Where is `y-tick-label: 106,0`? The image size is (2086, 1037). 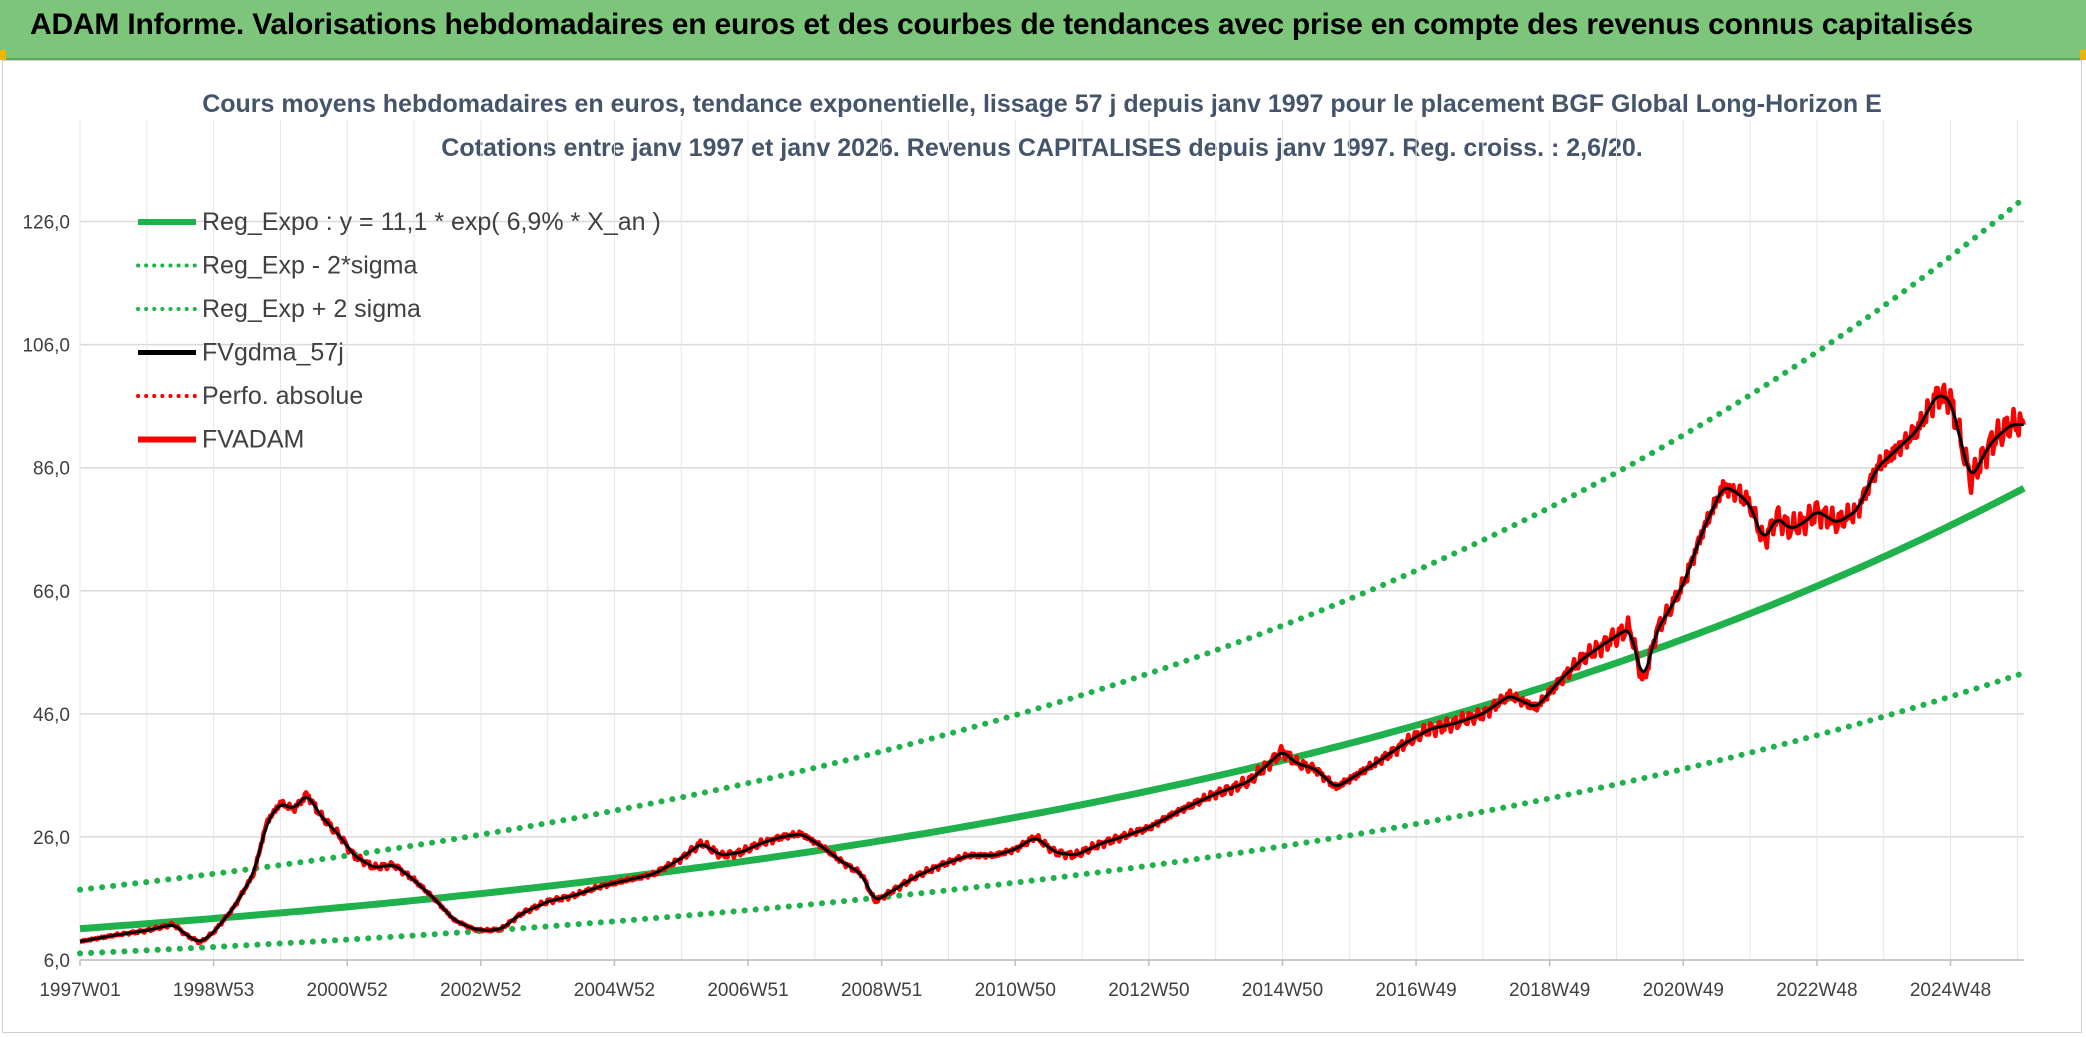
y-tick-label: 106,0 is located at coordinates (46, 346).